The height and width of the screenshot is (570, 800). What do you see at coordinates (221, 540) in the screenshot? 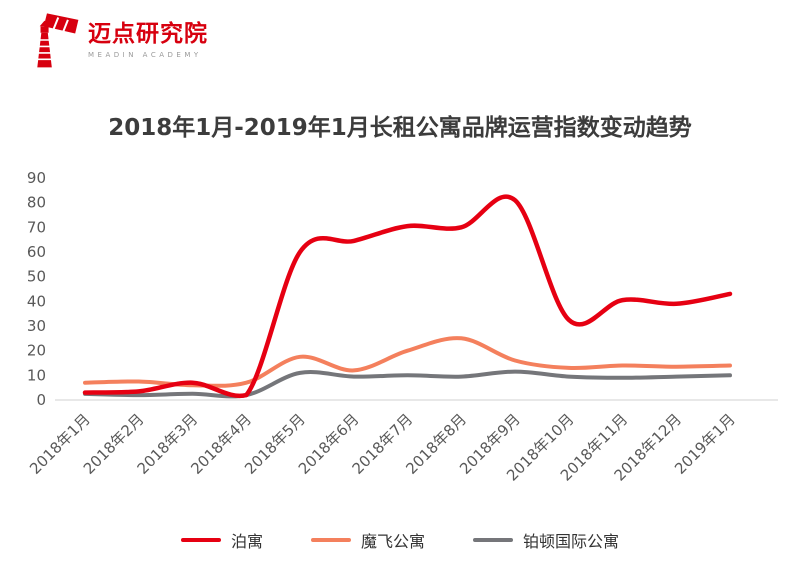
I see `legend-item-boyu: 泊寓` at bounding box center [221, 540].